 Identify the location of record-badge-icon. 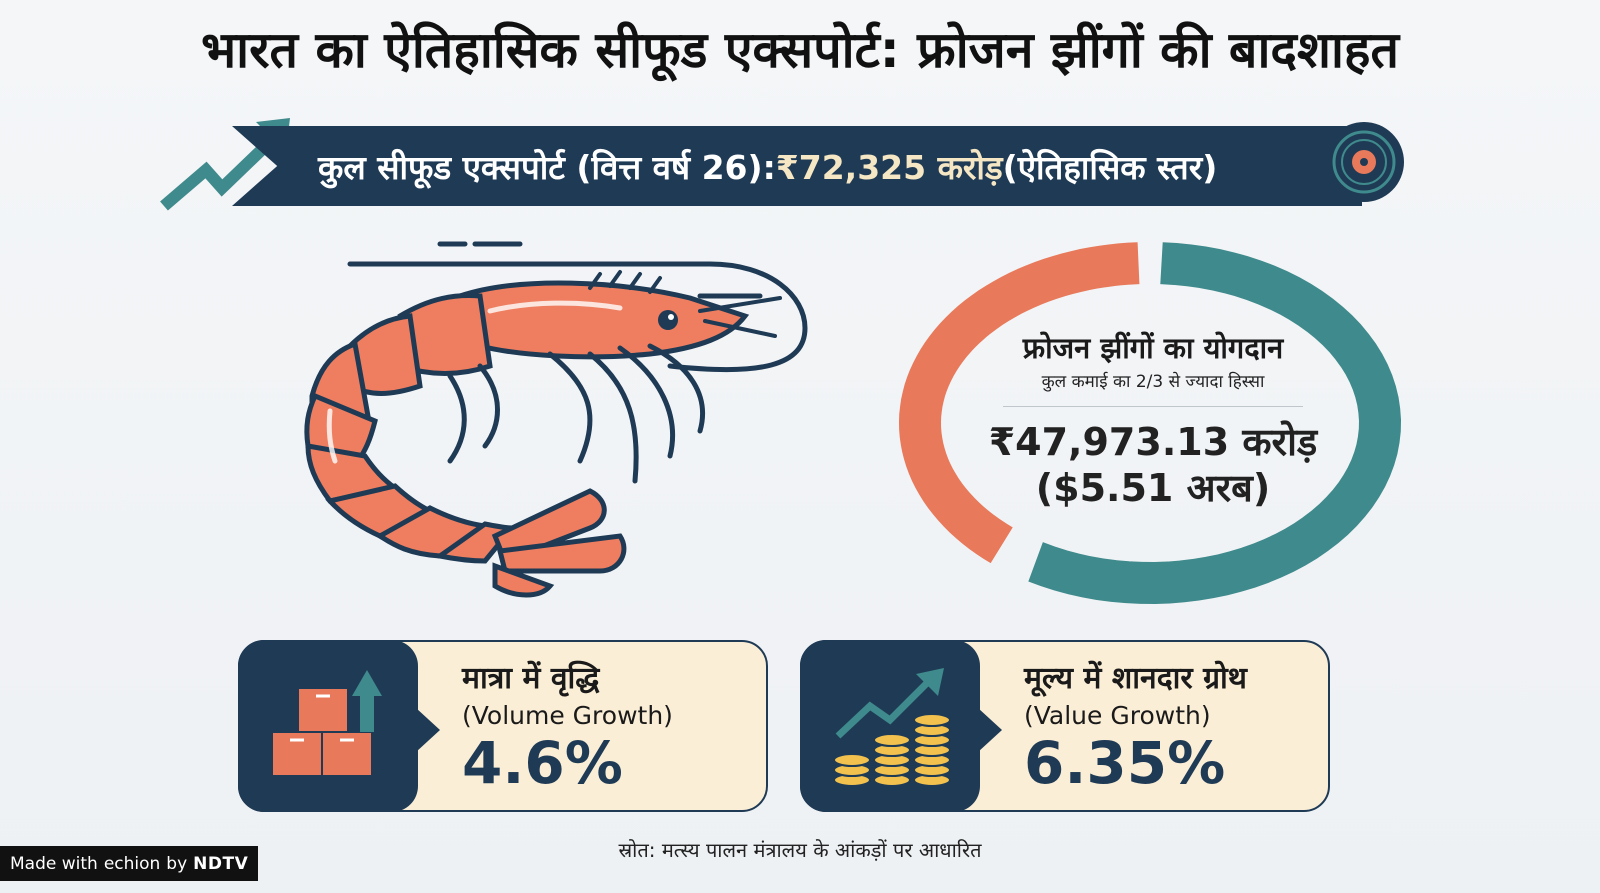
(1364, 162).